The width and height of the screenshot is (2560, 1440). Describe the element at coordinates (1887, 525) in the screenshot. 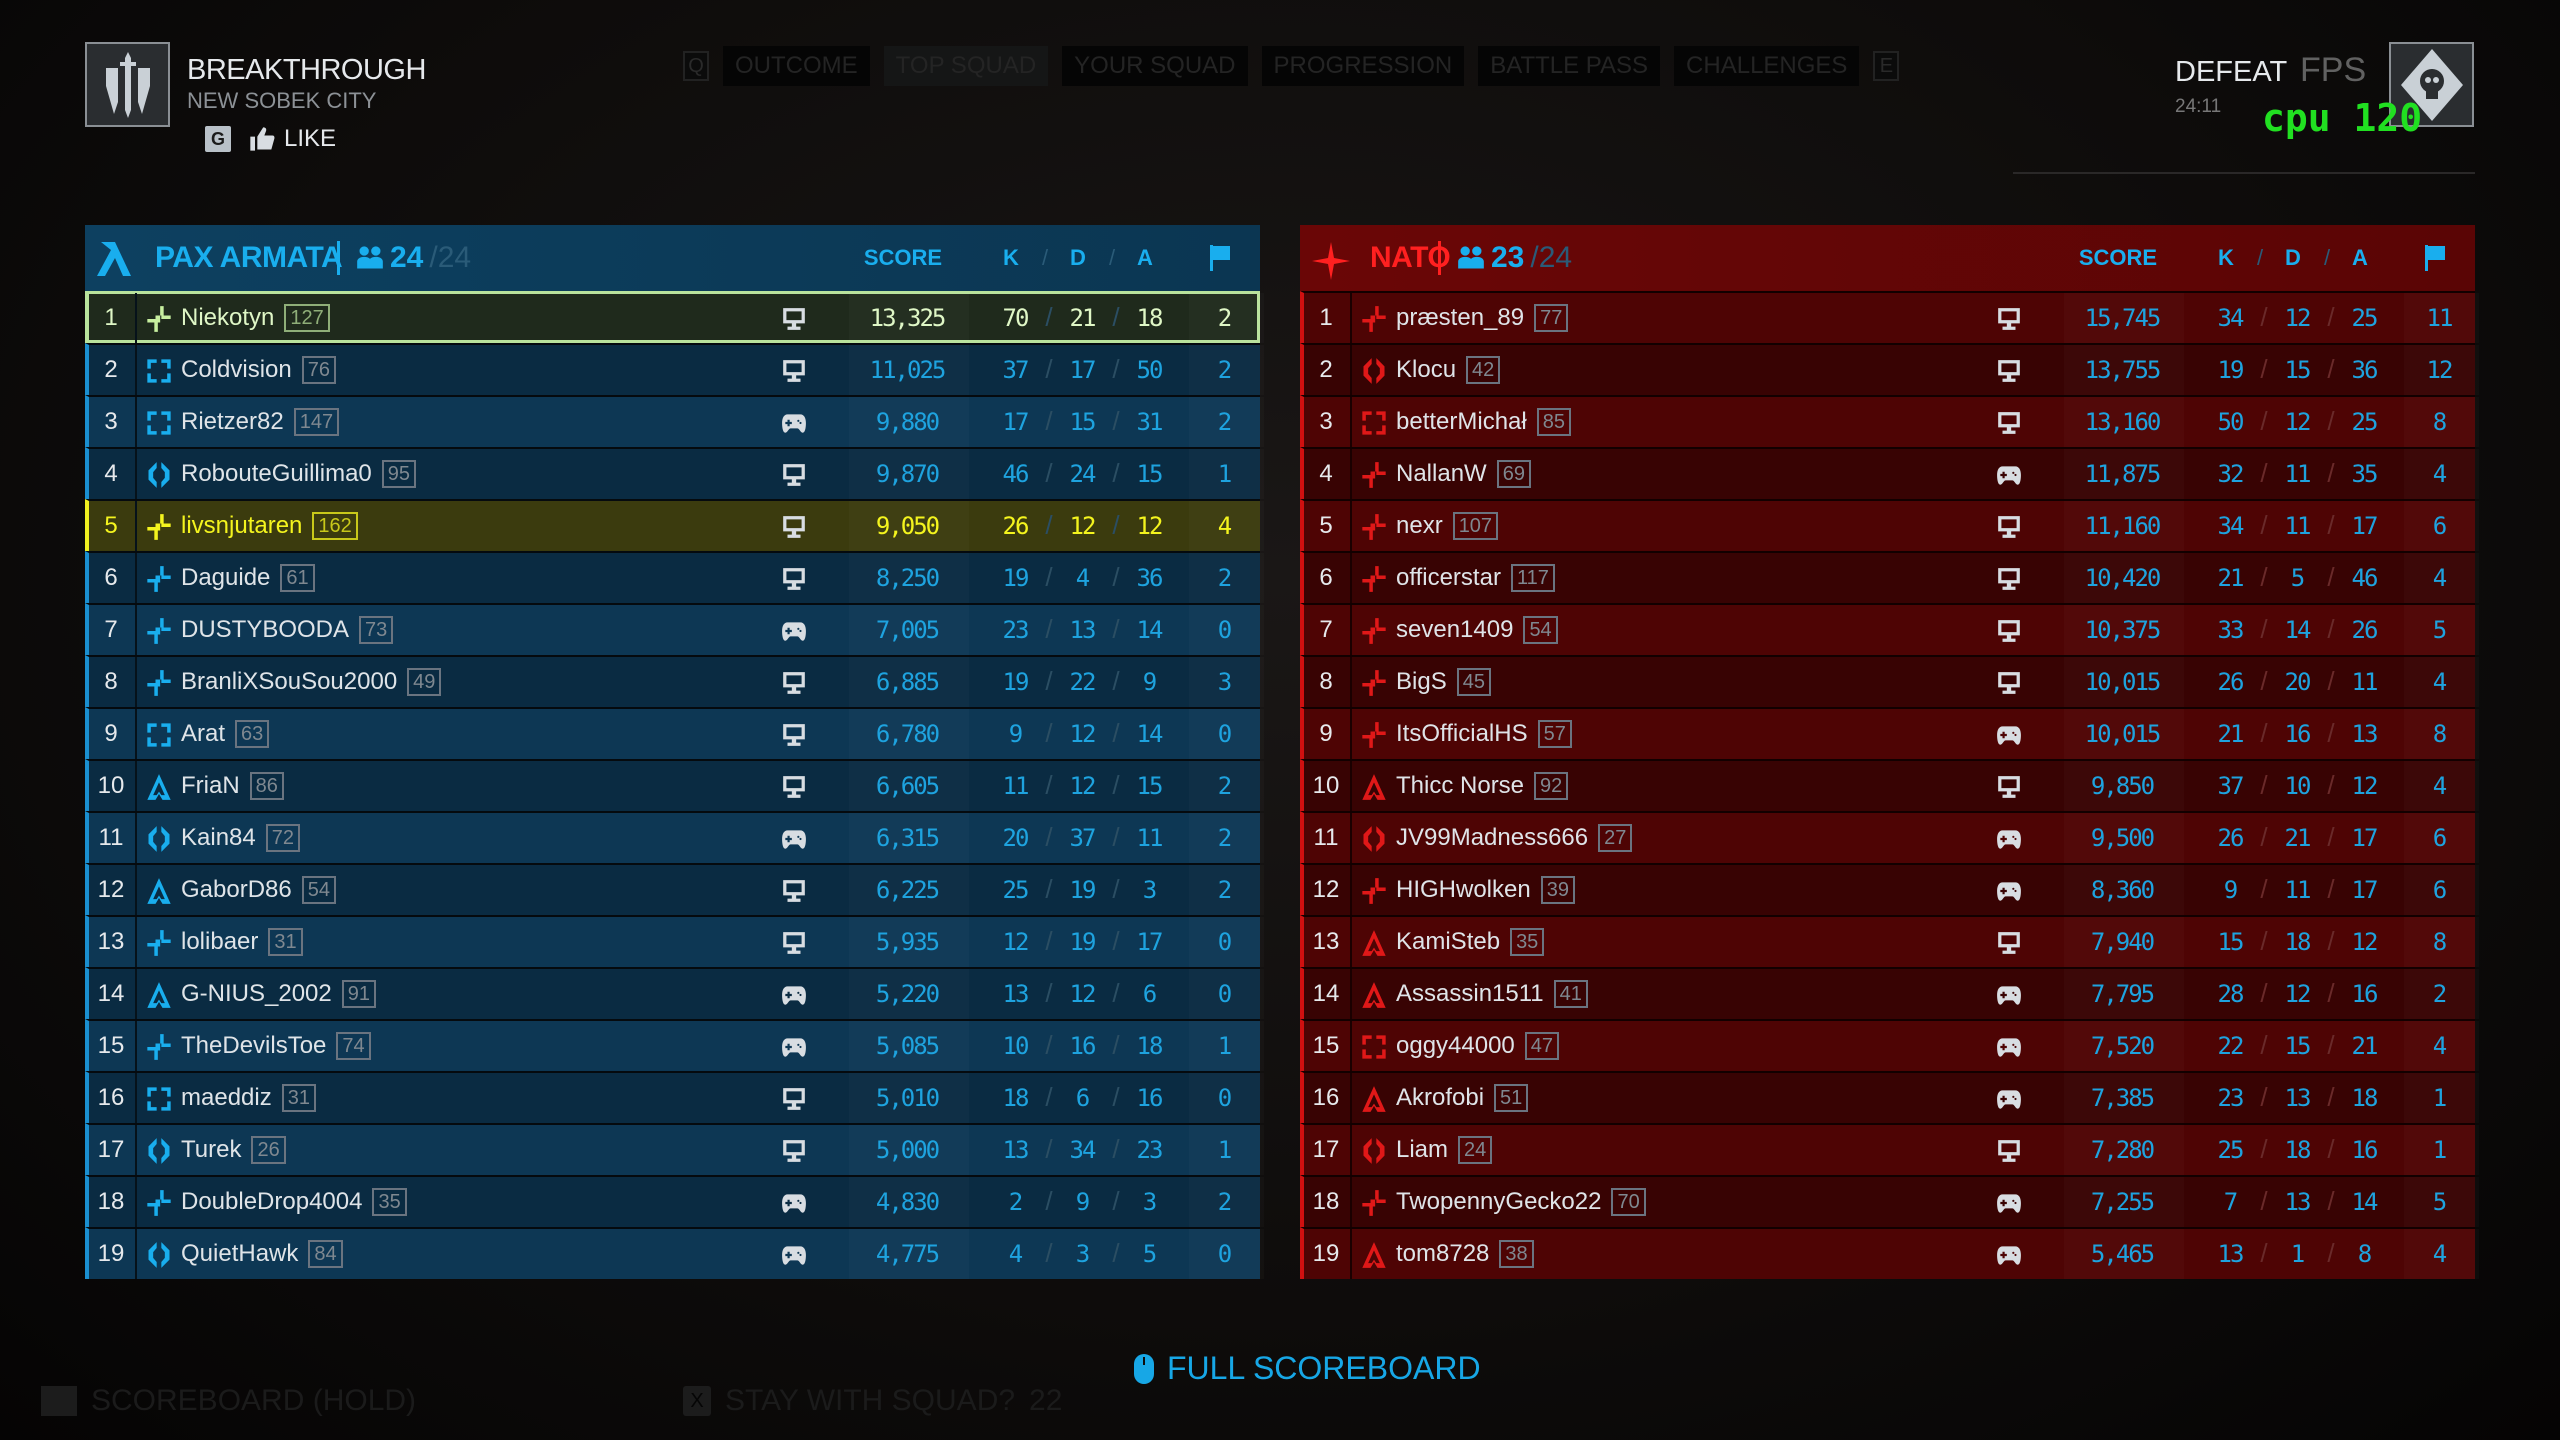

I see `player-row: 5 nexr 107 11,160 34 / 11 / 17 6` at that location.